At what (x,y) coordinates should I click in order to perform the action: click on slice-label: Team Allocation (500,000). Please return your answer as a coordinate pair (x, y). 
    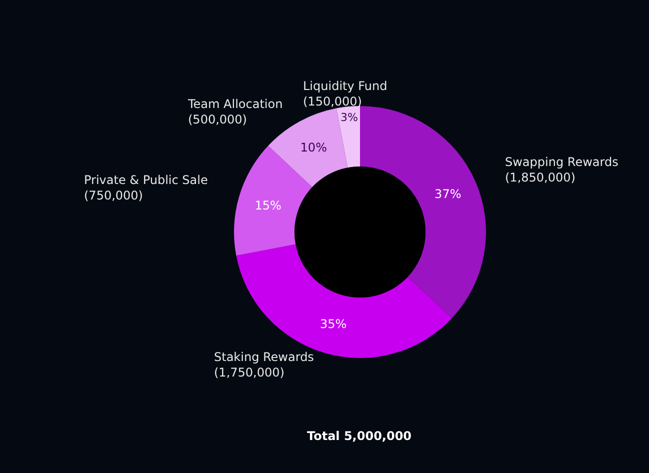
    Looking at the image, I should click on (235, 112).